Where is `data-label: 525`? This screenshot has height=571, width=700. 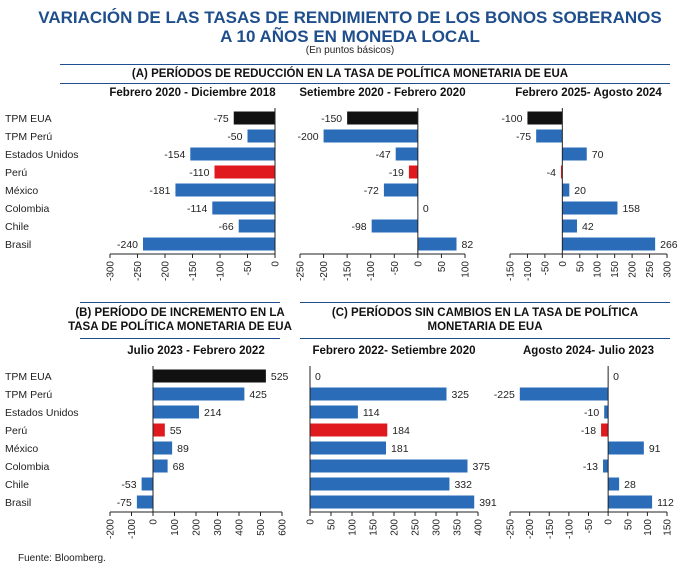
data-label: 525 is located at coordinates (280, 377).